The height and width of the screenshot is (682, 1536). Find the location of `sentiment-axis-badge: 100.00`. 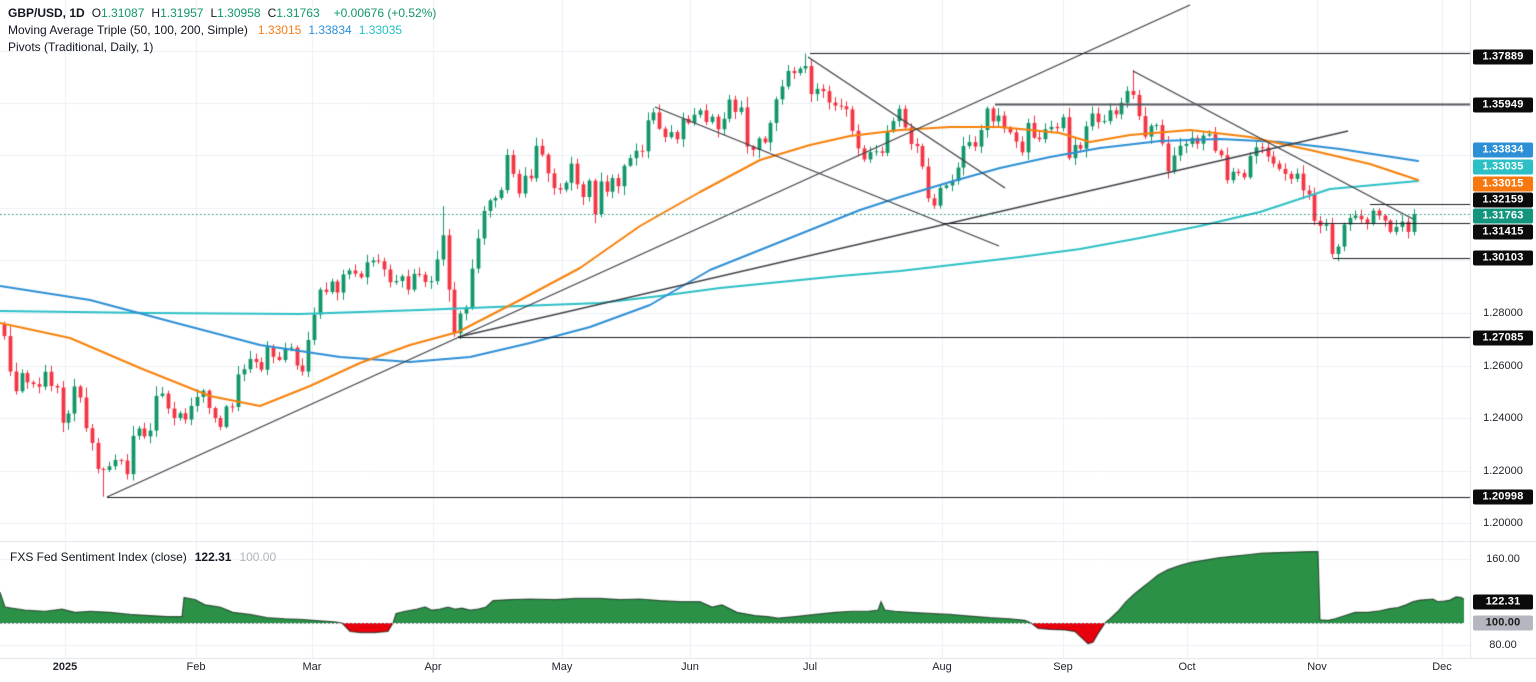

sentiment-axis-badge: 100.00 is located at coordinates (1503, 623).